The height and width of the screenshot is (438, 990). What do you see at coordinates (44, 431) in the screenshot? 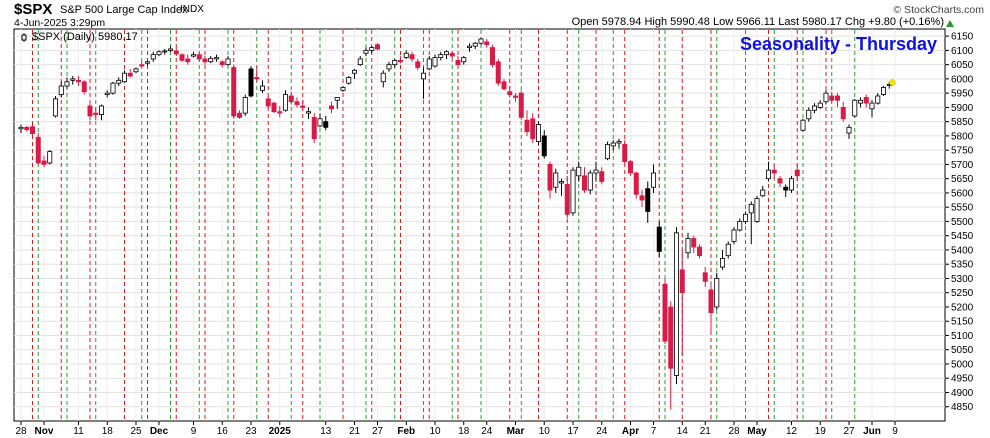
I see `x-tick-label: Nov` at bounding box center [44, 431].